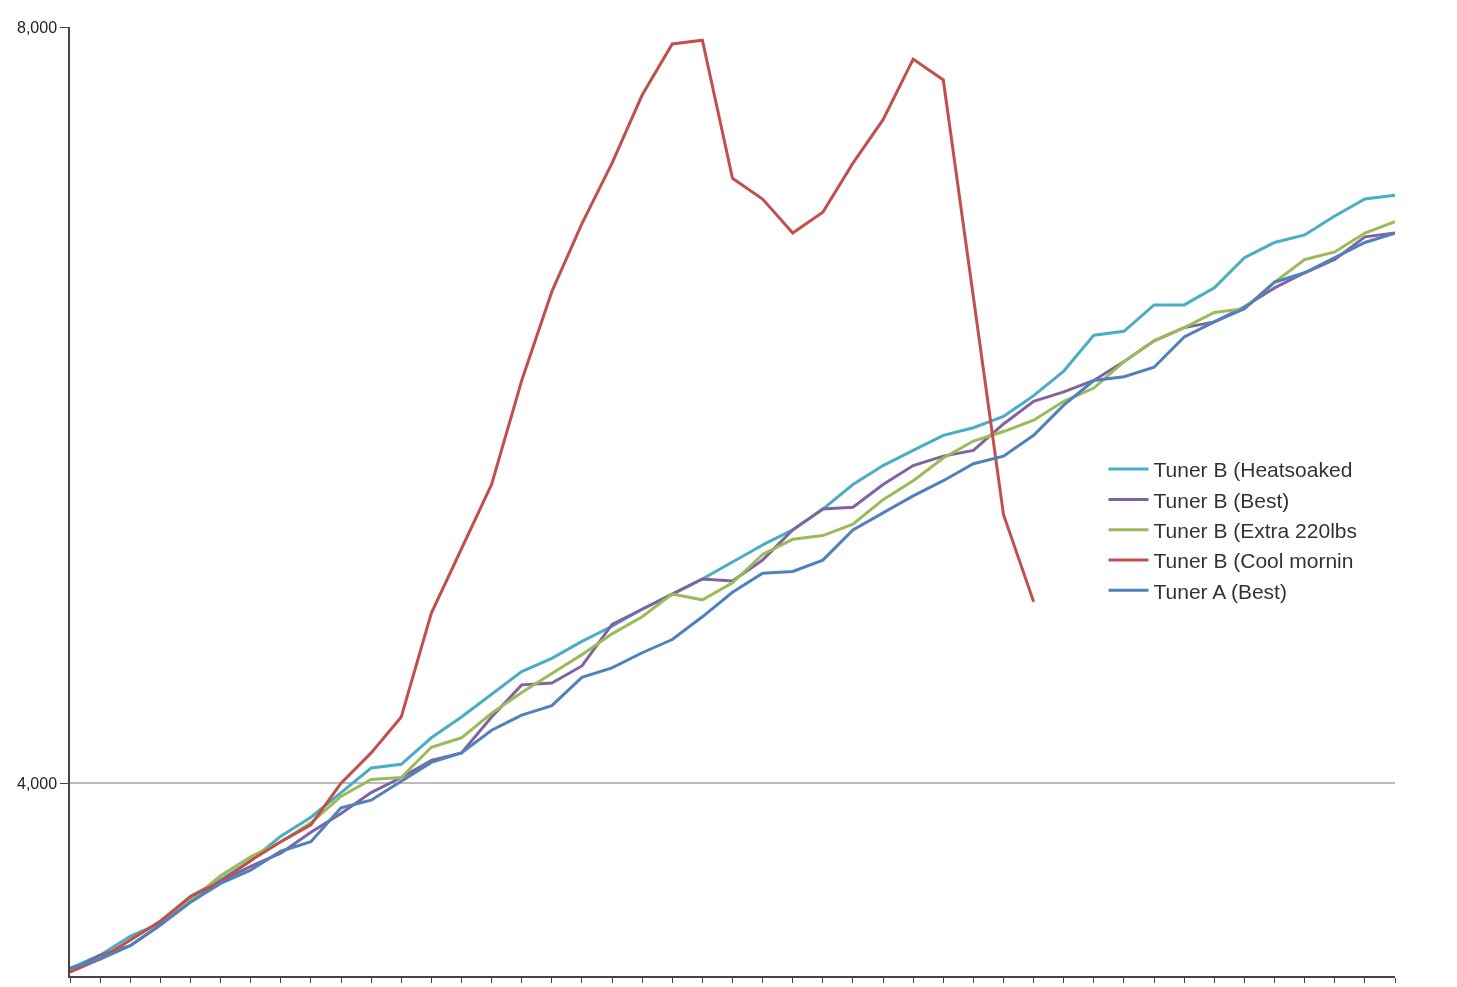 This screenshot has width=1457, height=987. Describe the element at coordinates (37, 783) in the screenshot. I see `y-tick-label: 4,000` at that location.